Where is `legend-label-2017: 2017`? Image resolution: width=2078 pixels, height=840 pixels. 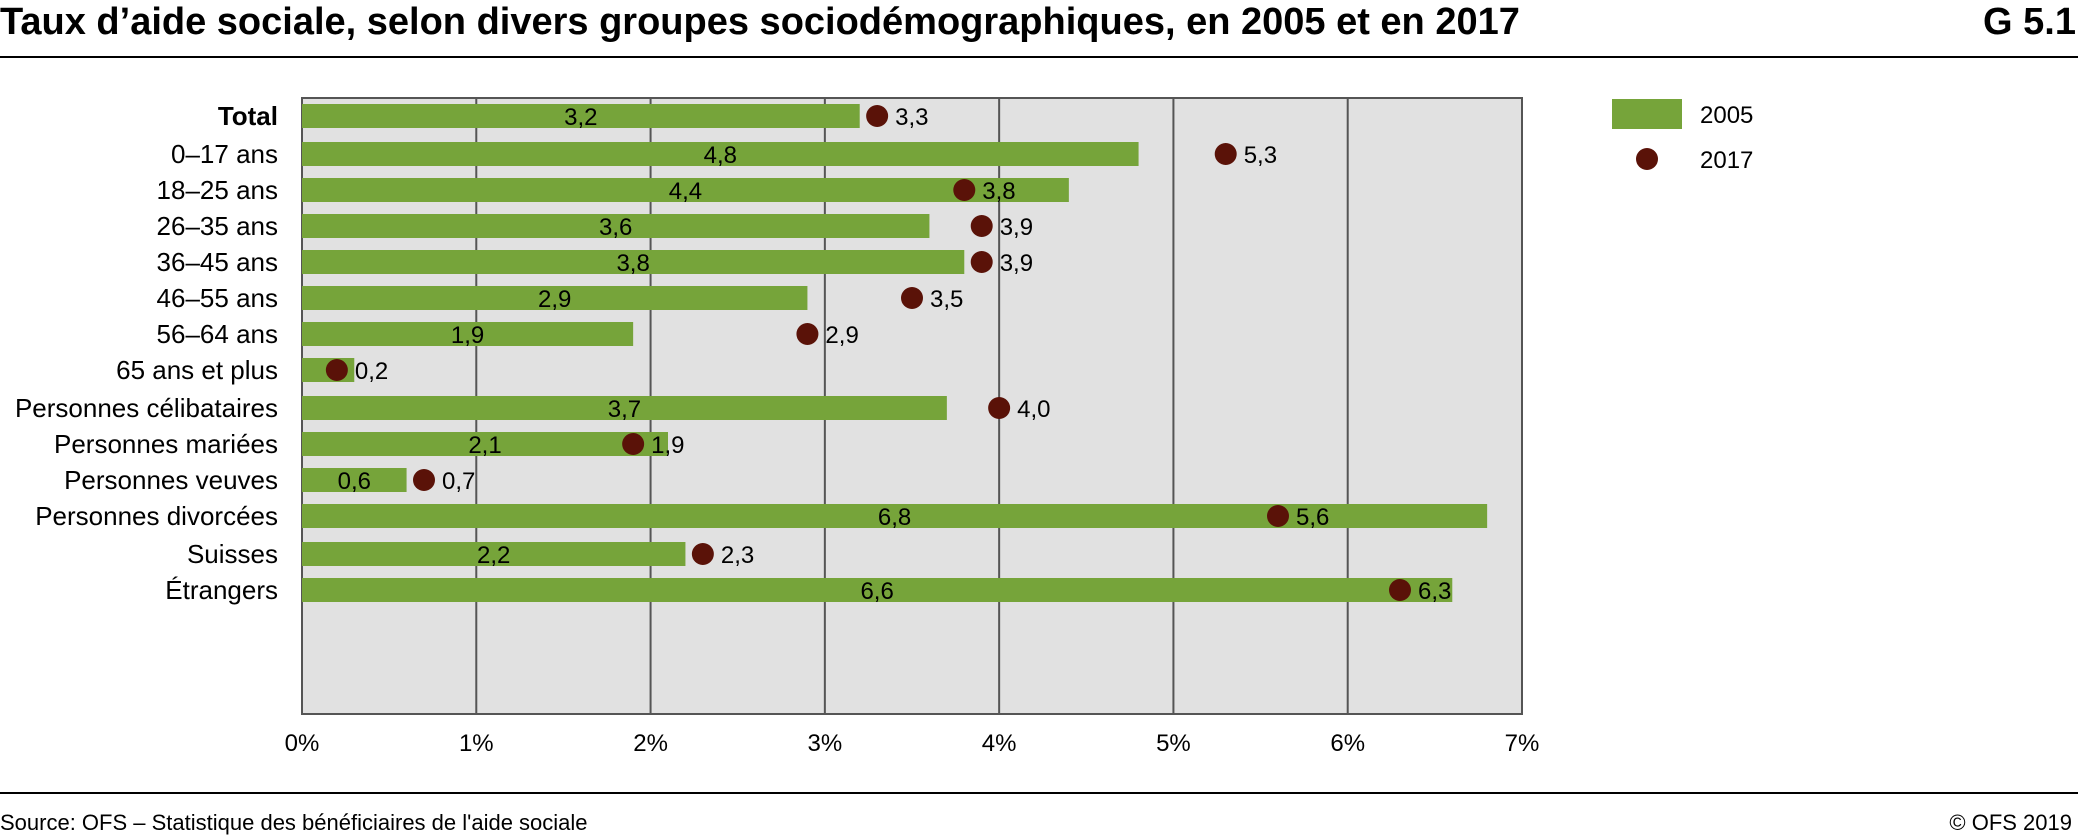
legend-label-2017: 2017 is located at coordinates (1726, 160).